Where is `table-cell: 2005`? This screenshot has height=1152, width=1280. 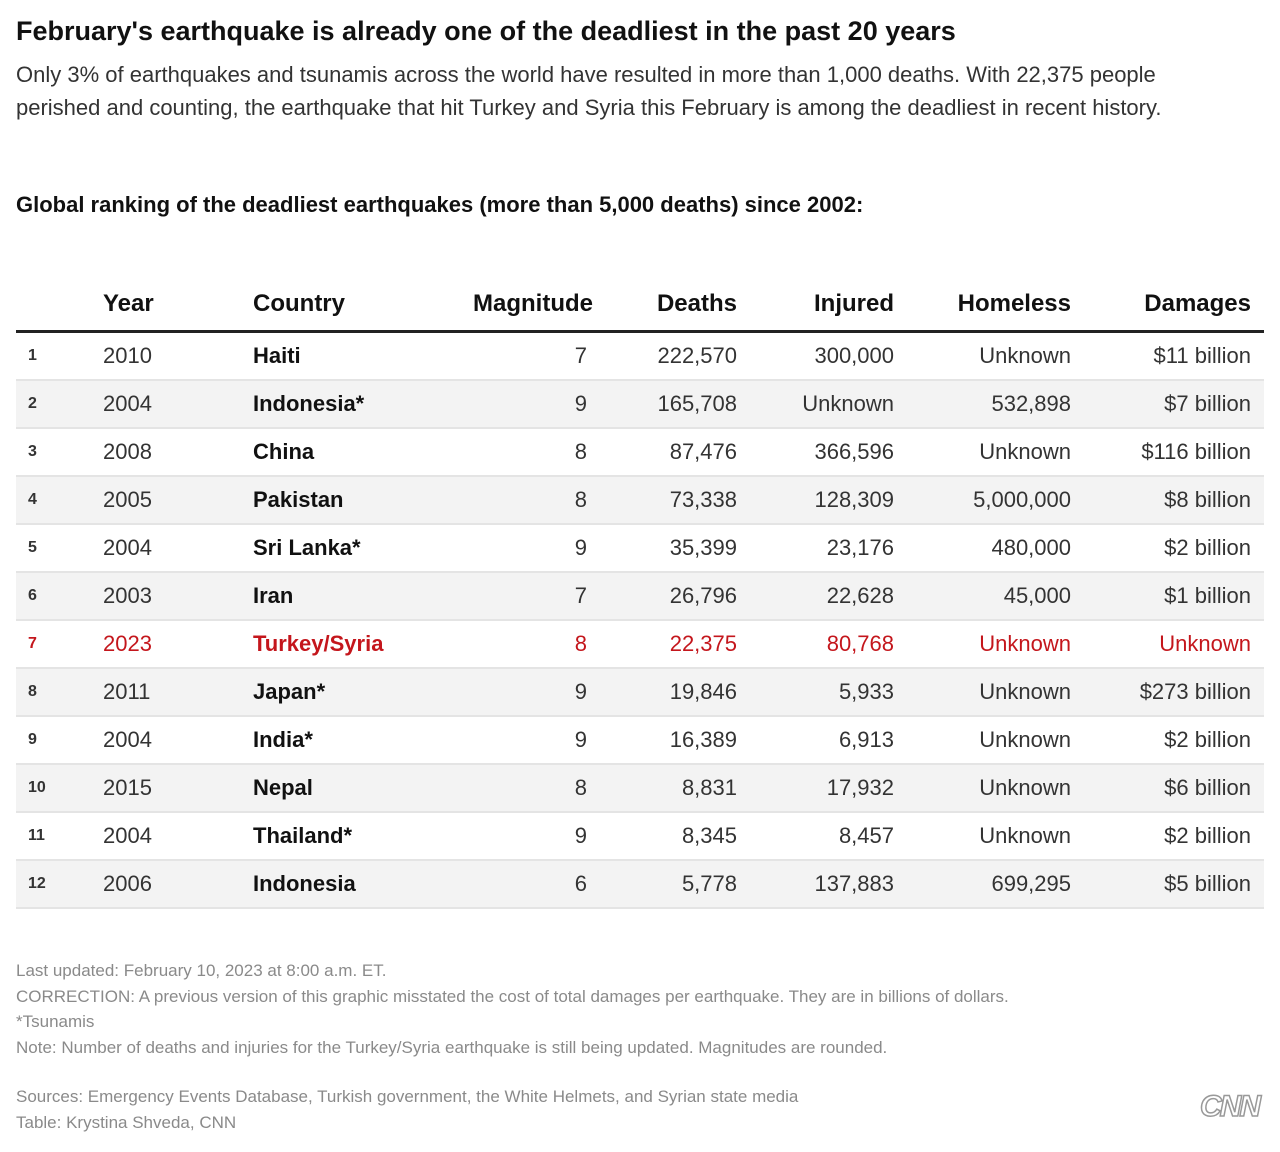 table-cell: 2005 is located at coordinates (165, 500).